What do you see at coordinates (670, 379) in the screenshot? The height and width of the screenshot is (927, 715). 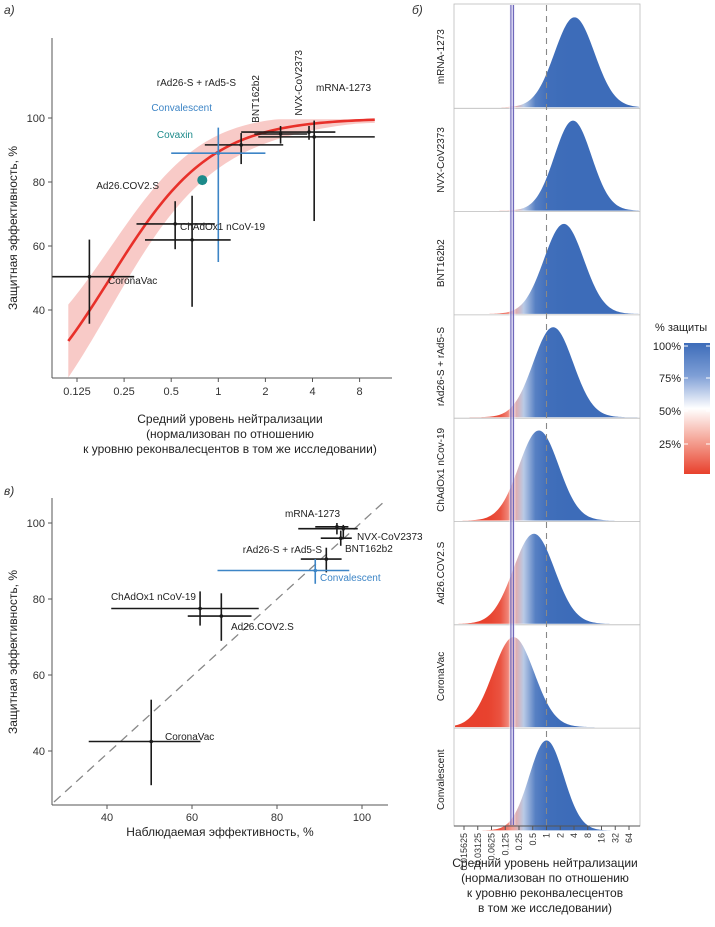 I see `legend-label-75: 75%` at bounding box center [670, 379].